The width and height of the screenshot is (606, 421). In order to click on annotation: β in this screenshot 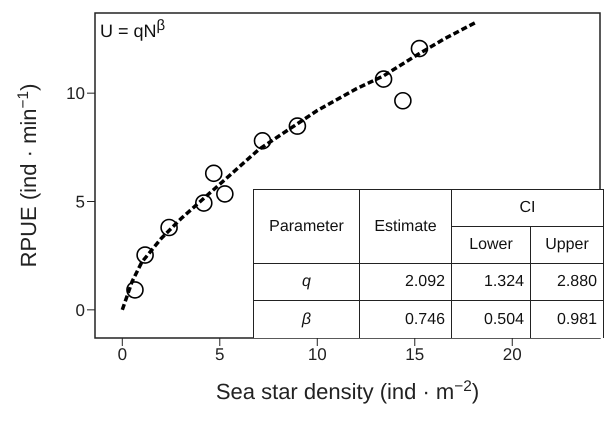, I will do `click(306, 319)`.